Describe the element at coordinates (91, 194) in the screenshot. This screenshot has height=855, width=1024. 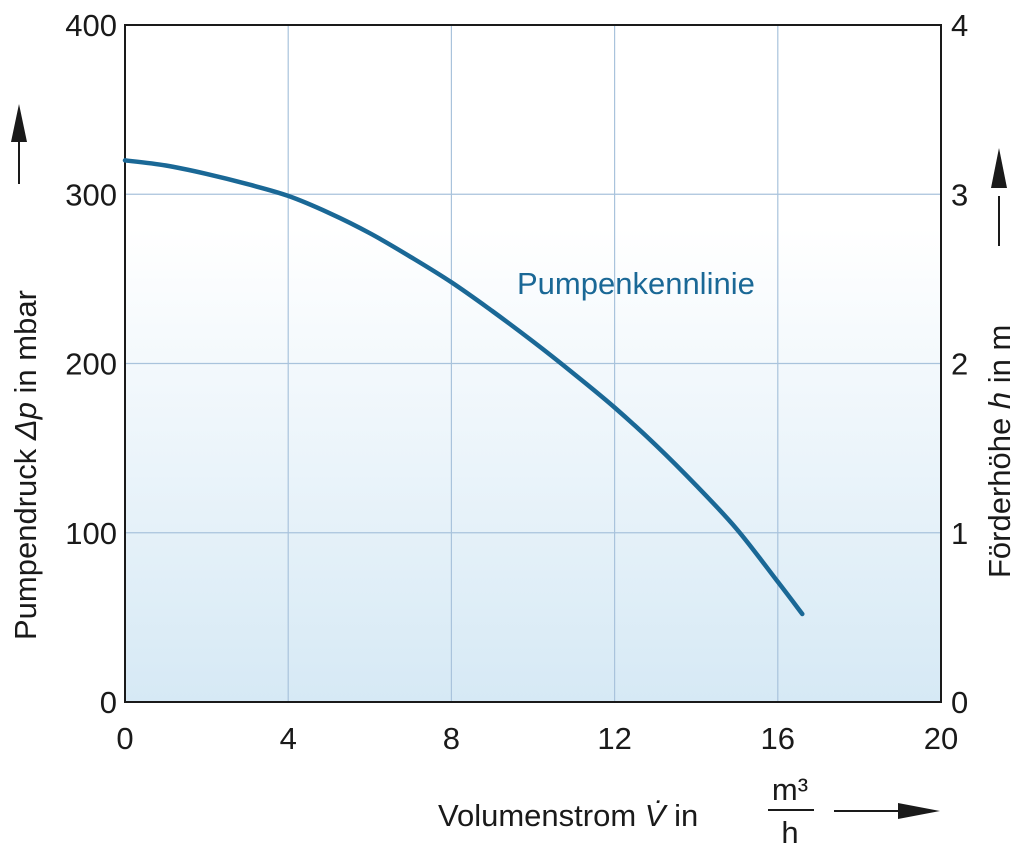
I see `y-tick-label: 300` at that location.